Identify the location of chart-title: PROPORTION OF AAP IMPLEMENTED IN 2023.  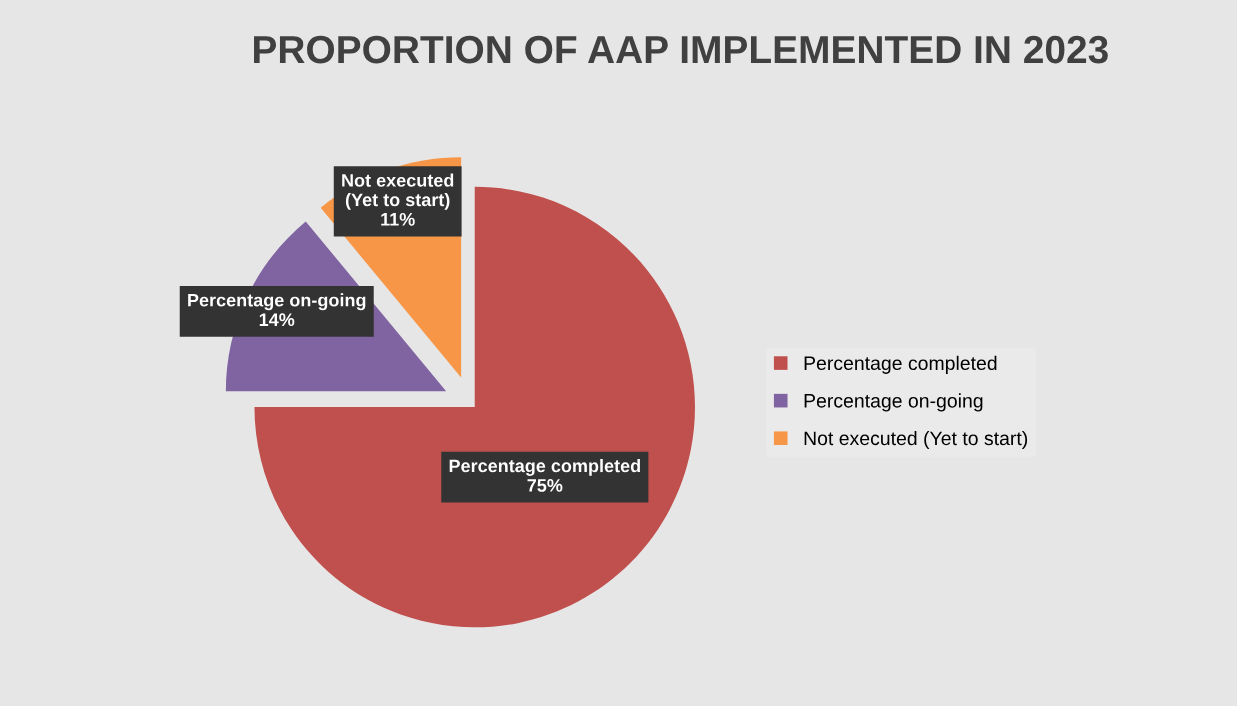
(681, 49).